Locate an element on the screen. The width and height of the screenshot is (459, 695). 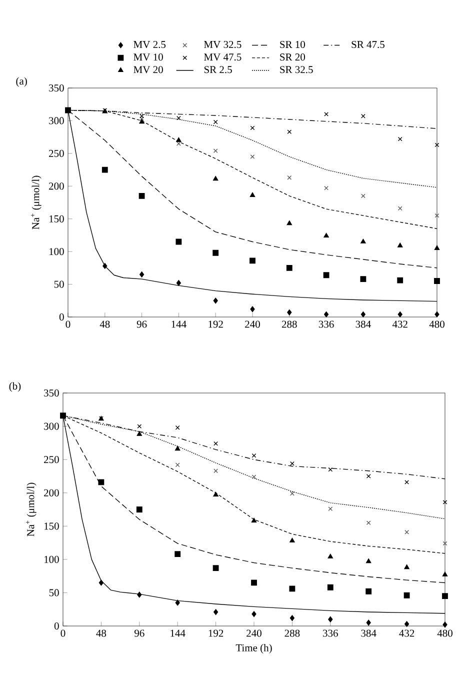
chart-title: (a) is located at coordinates (21, 82).